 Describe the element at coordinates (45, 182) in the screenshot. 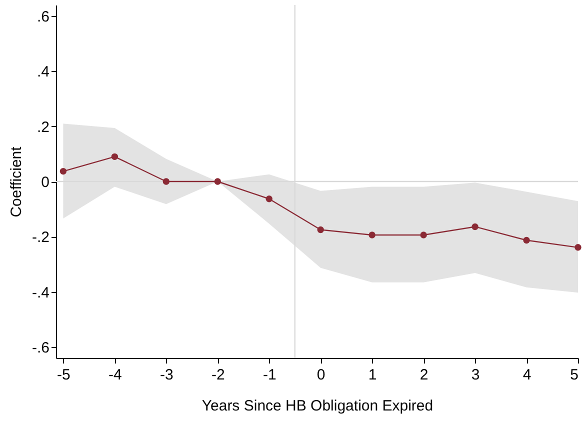

I see `y-tick-label: 0` at that location.